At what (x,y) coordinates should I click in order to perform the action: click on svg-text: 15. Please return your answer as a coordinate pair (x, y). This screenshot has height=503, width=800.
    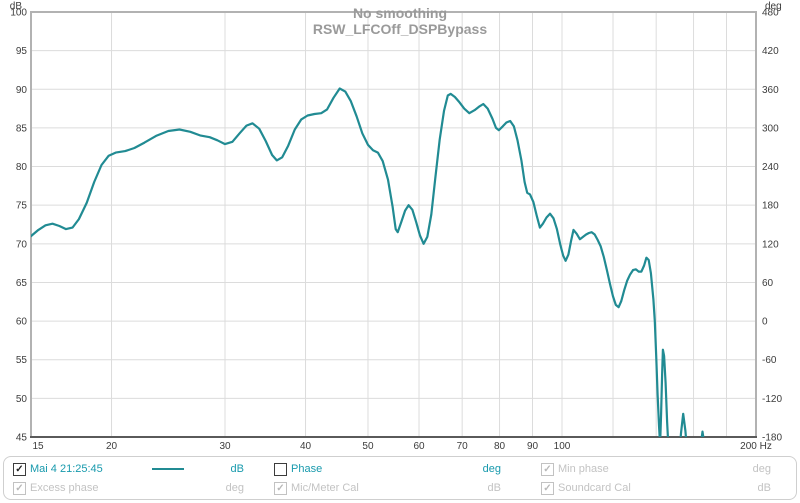
    Looking at the image, I should click on (38, 446).